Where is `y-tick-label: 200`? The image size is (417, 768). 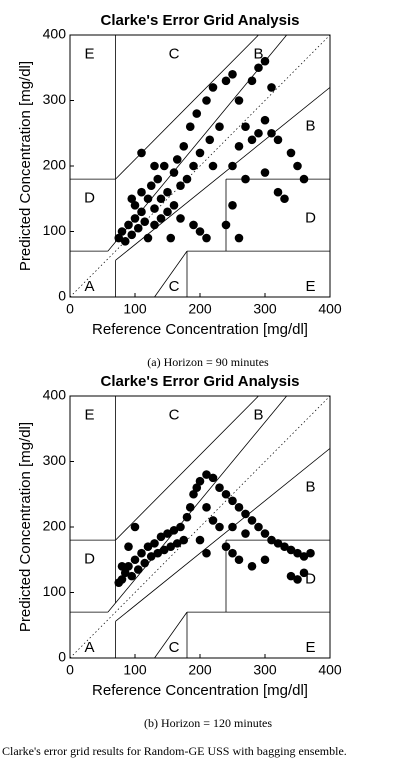 y-tick-label: 200 is located at coordinates (55, 165).